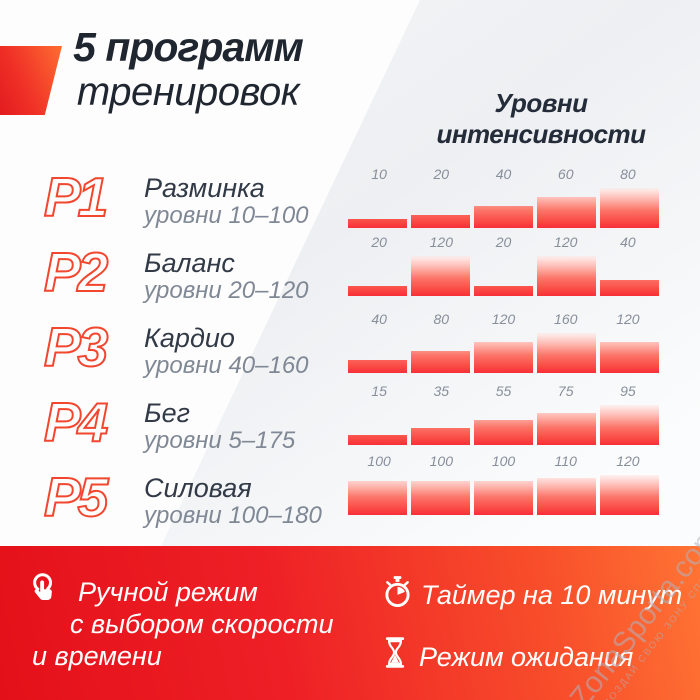 The height and width of the screenshot is (700, 700). I want to click on program-levels: уровни 10–100, so click(226, 215).